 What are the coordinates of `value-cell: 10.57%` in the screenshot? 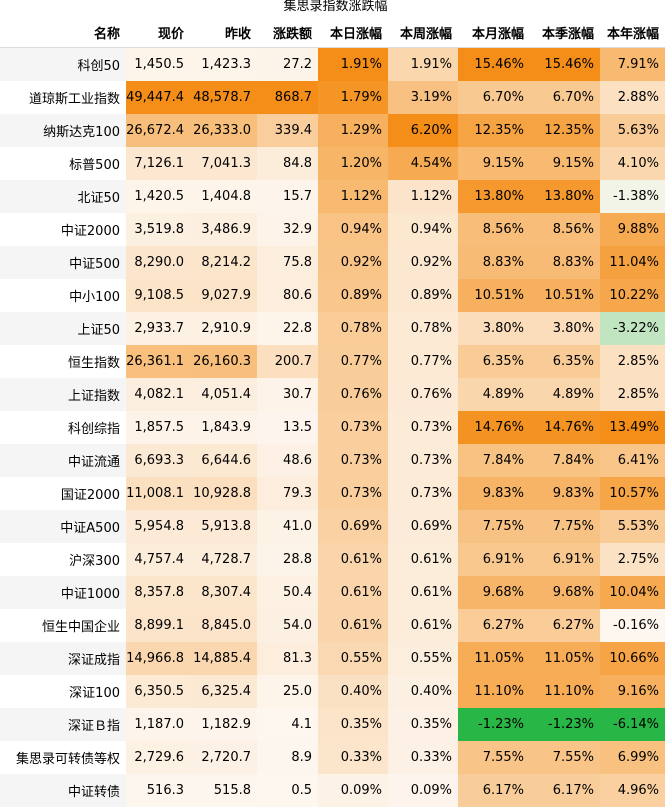 It's located at (632, 493).